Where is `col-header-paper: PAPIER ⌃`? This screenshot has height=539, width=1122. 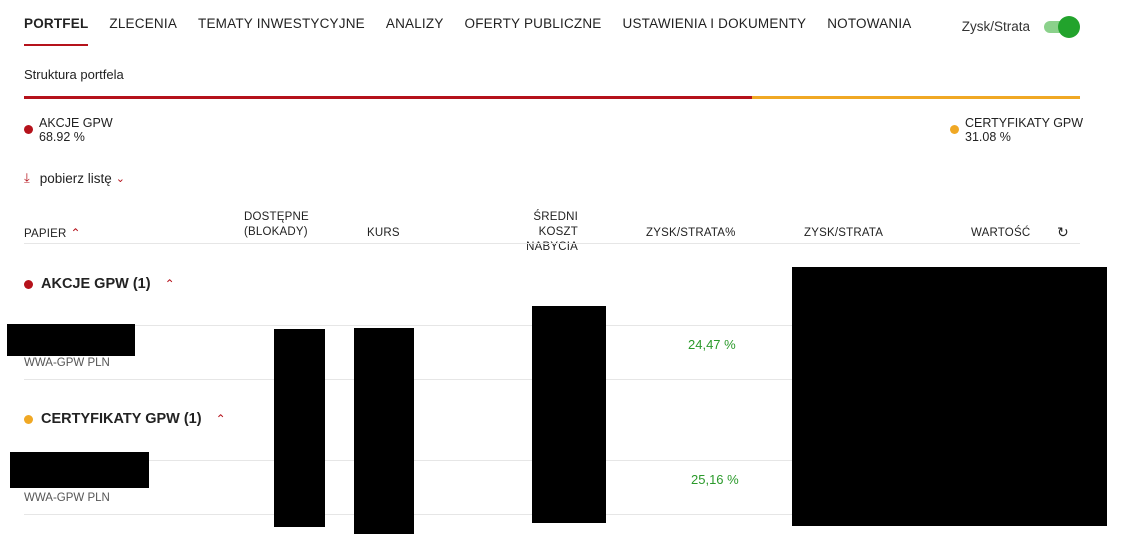
col-header-paper: PAPIER ⌃ is located at coordinates (52, 234).